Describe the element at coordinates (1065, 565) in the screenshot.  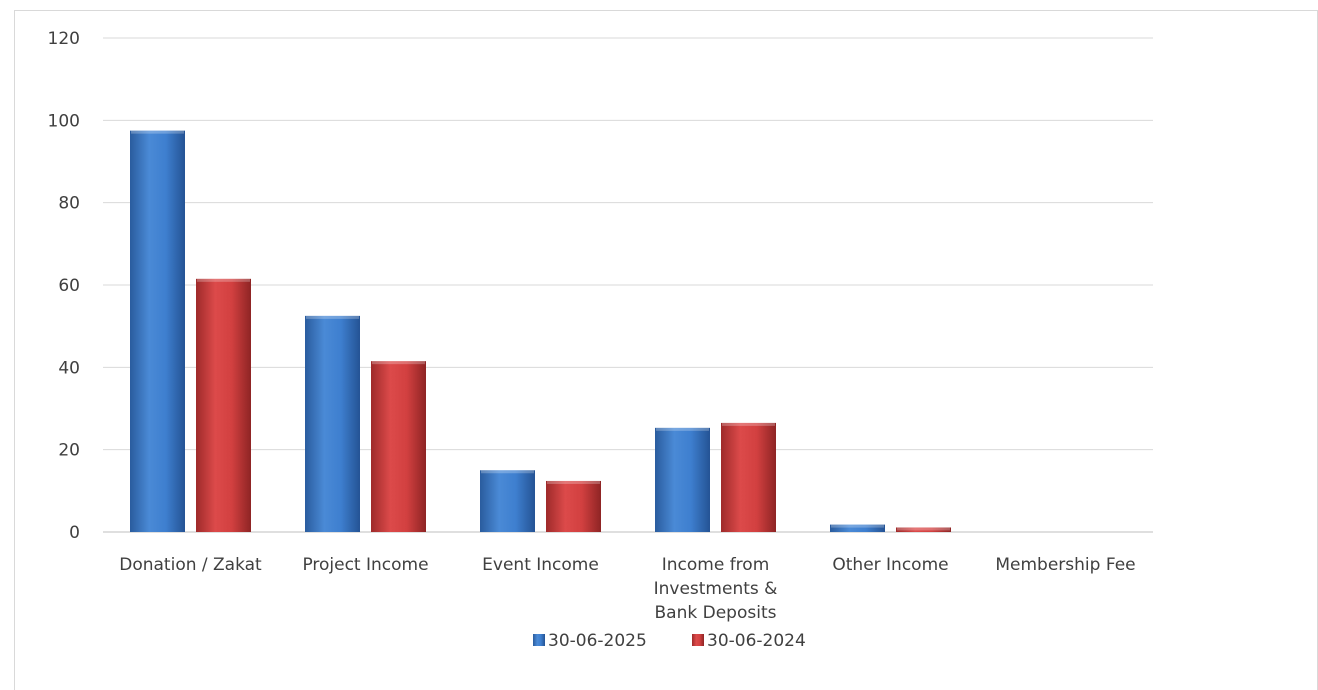
I see `x-category-label: Membership Fee` at that location.